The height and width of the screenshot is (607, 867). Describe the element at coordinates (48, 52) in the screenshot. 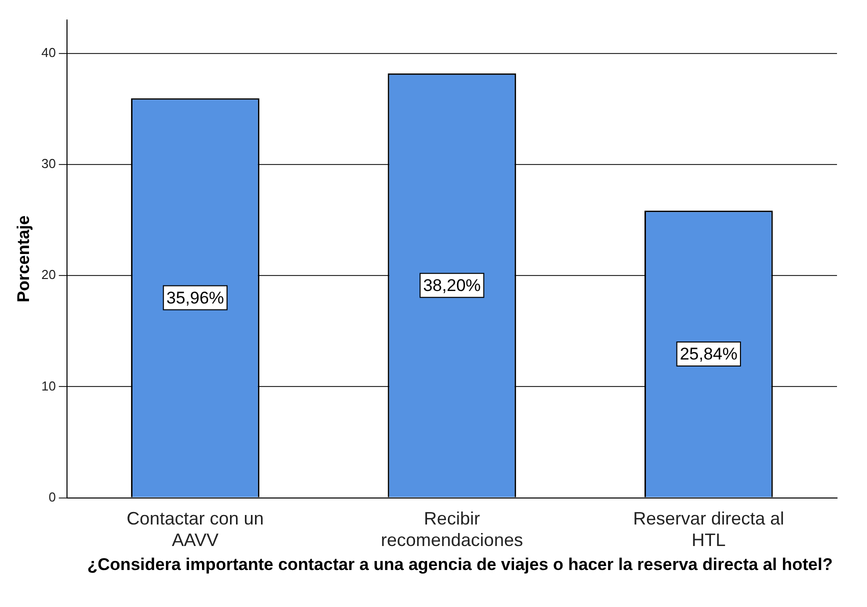

I see `y-tick-label: 40` at that location.